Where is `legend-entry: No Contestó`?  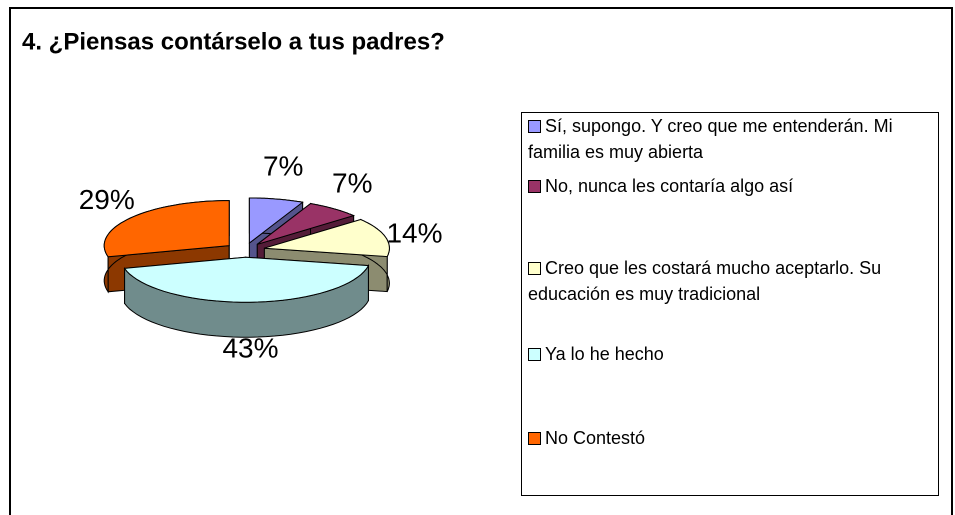
legend-entry: No Contestó is located at coordinates (733, 438).